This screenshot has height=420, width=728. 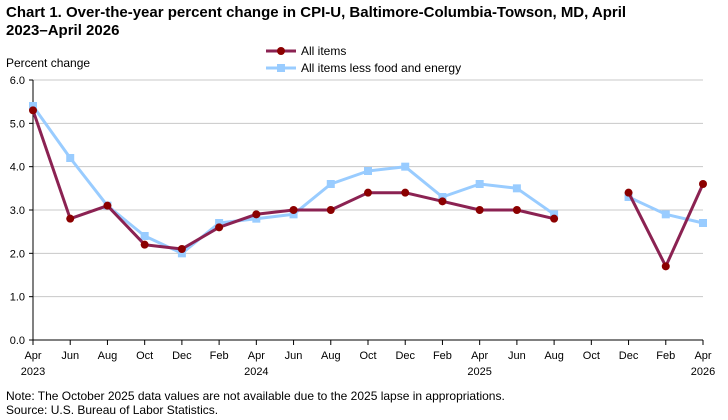 What do you see at coordinates (703, 372) in the screenshot?
I see `x-year-label-3: 2026` at bounding box center [703, 372].